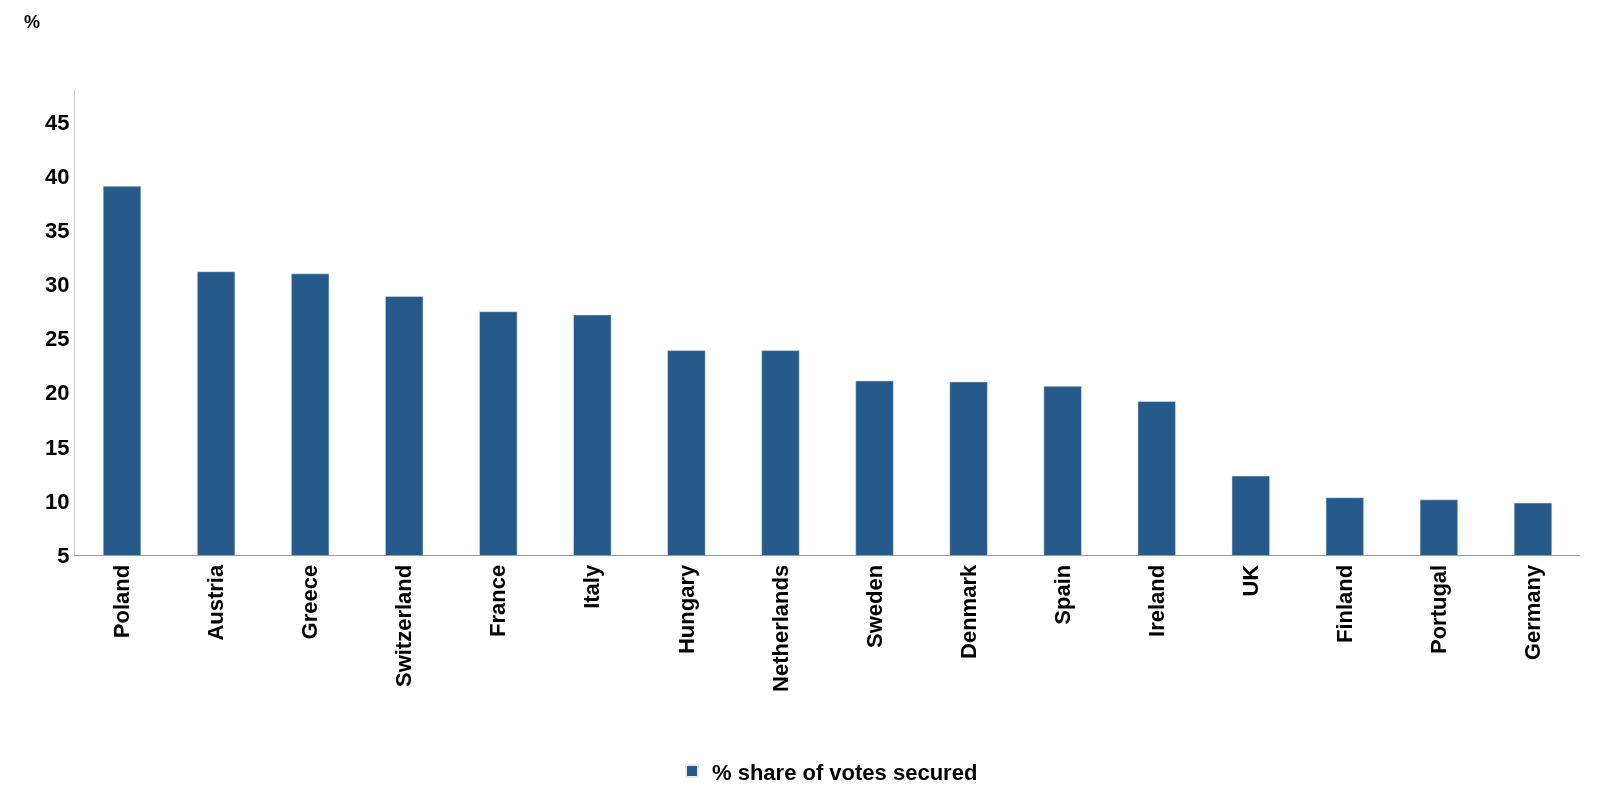  Describe the element at coordinates (57, 393) in the screenshot. I see `y-tick-label: 20` at that location.